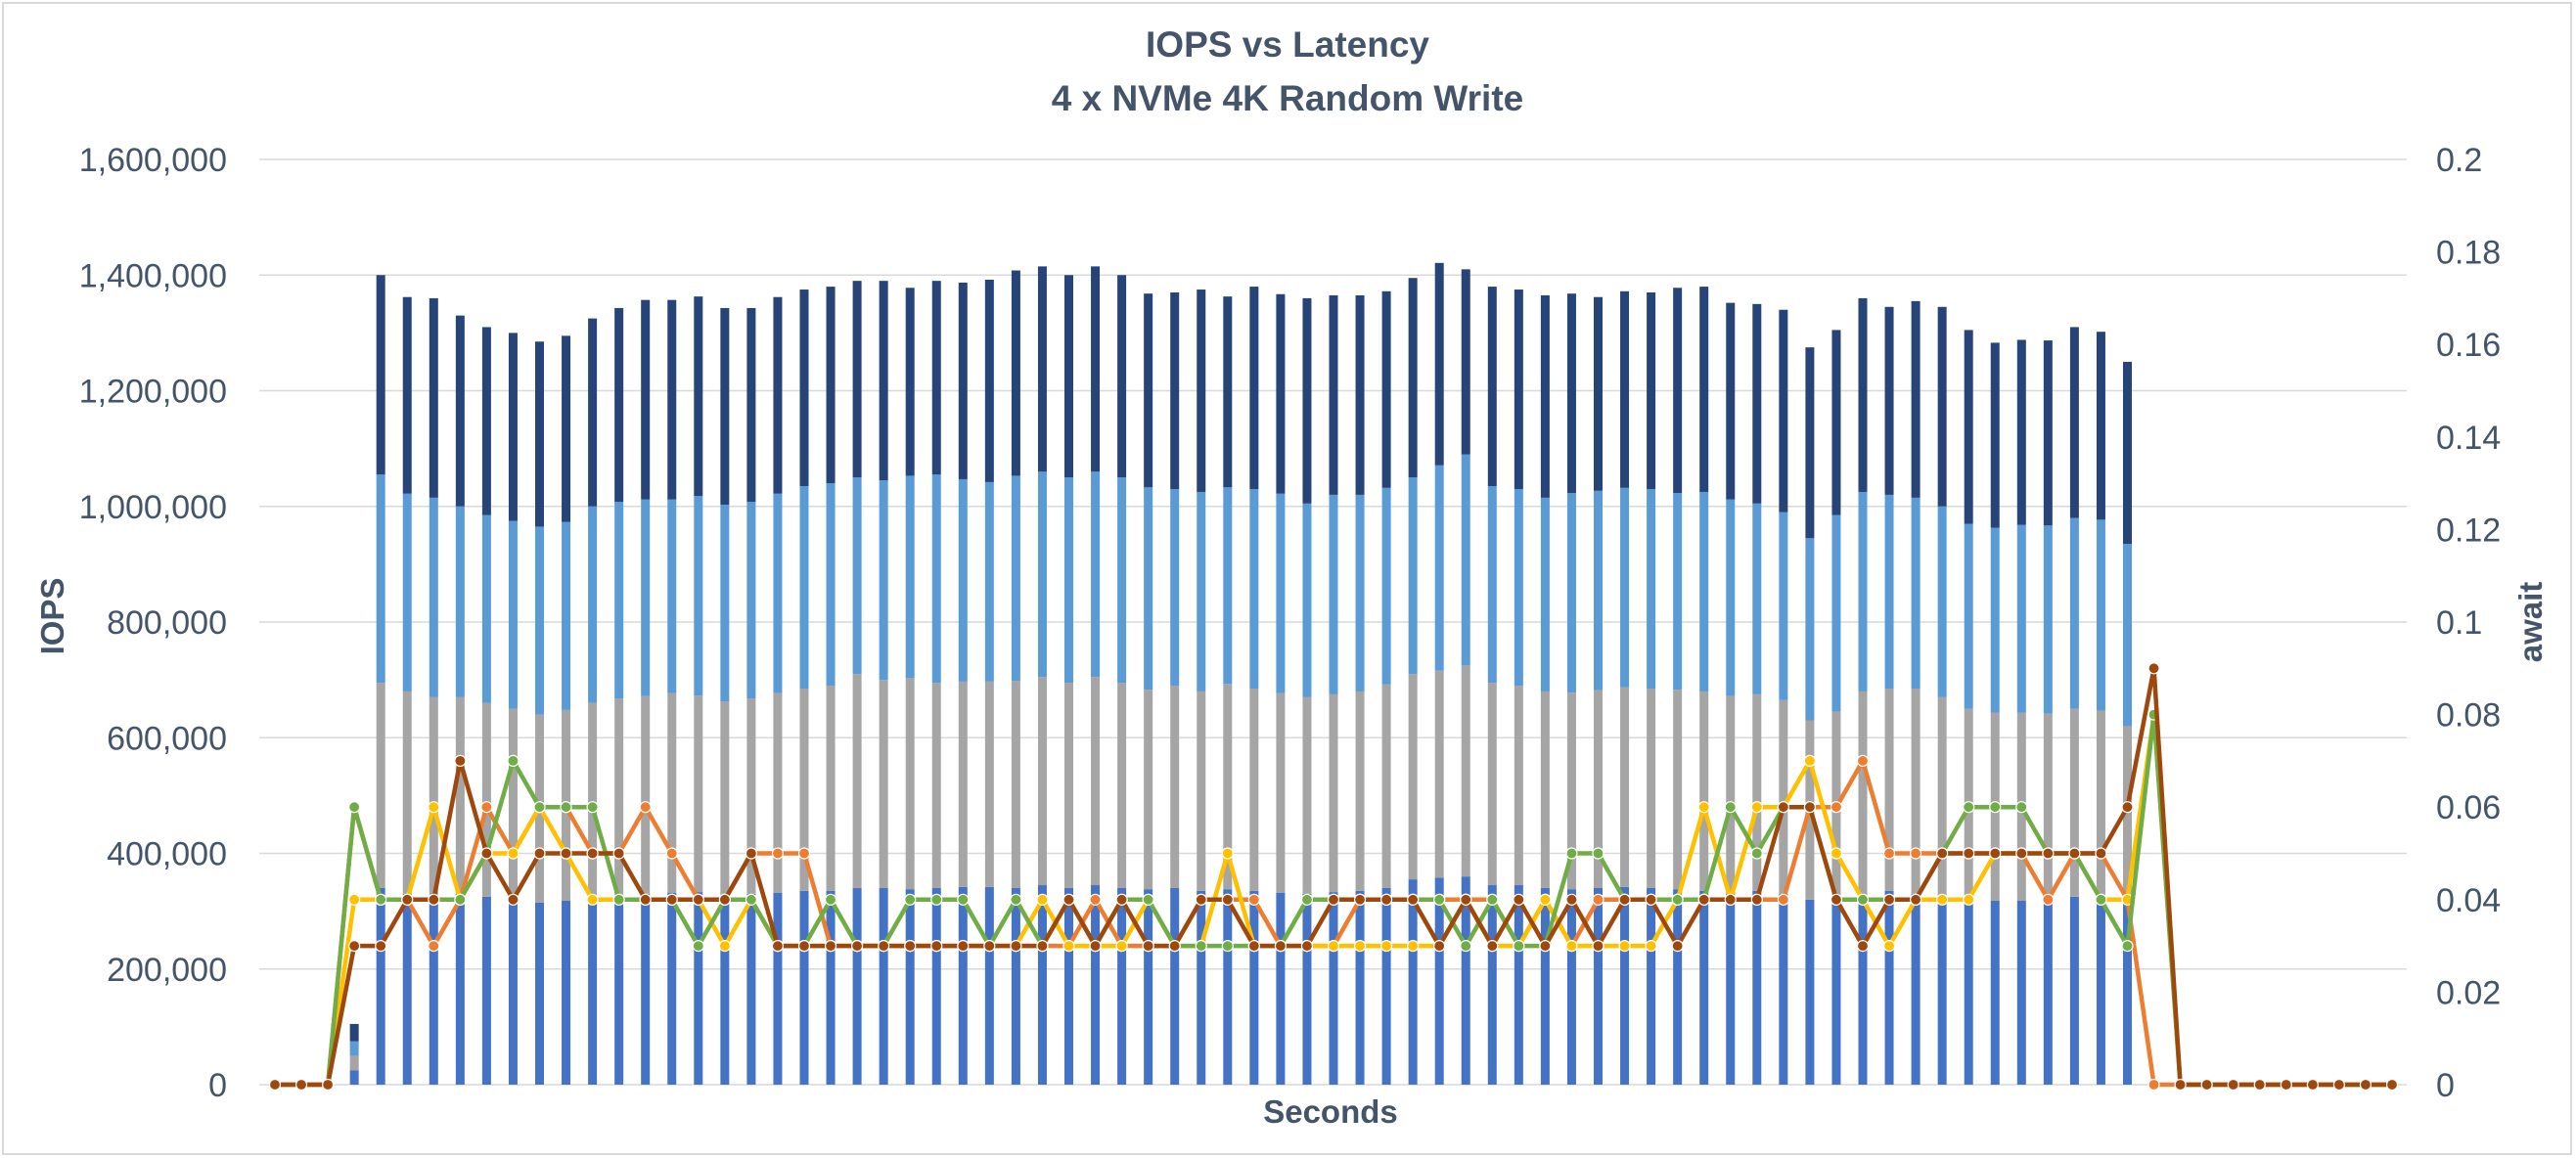 The height and width of the screenshot is (1159, 2576). What do you see at coordinates (2468, 716) in the screenshot?
I see `y2-tick-label: 0.08` at bounding box center [2468, 716].